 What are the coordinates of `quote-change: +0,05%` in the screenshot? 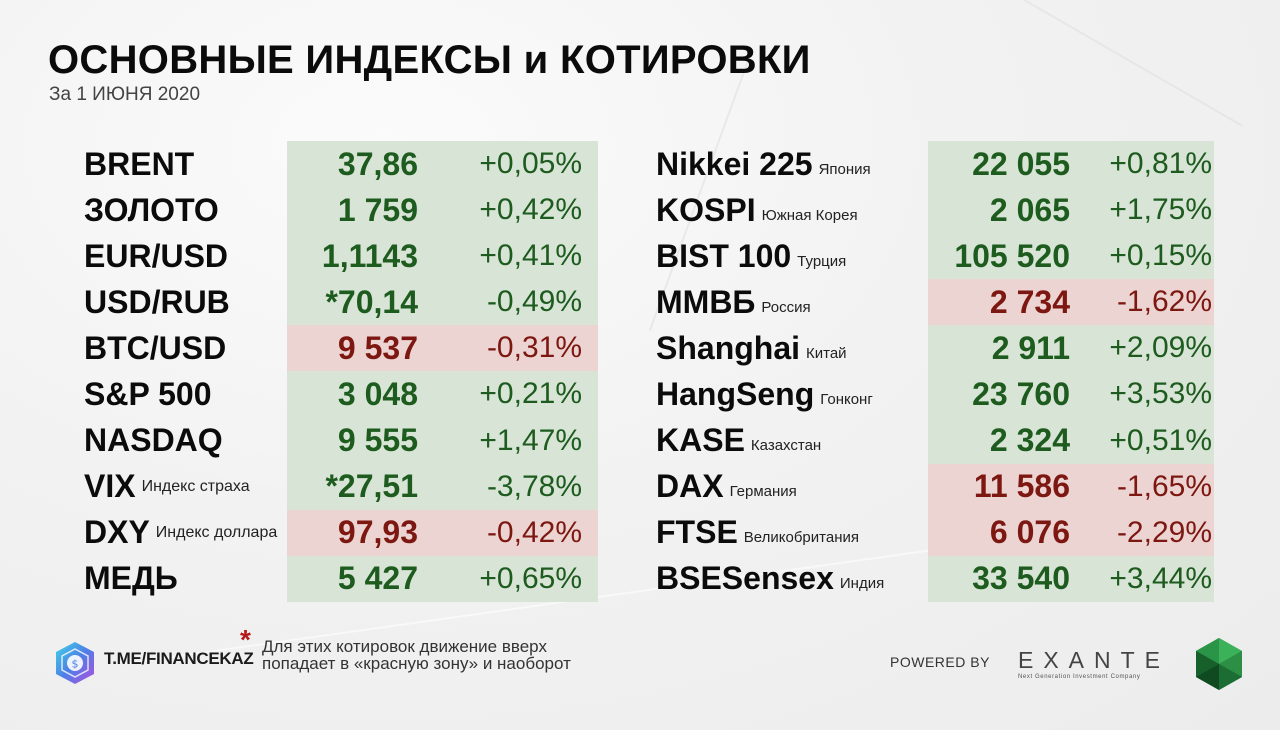 It's located at (530, 163).